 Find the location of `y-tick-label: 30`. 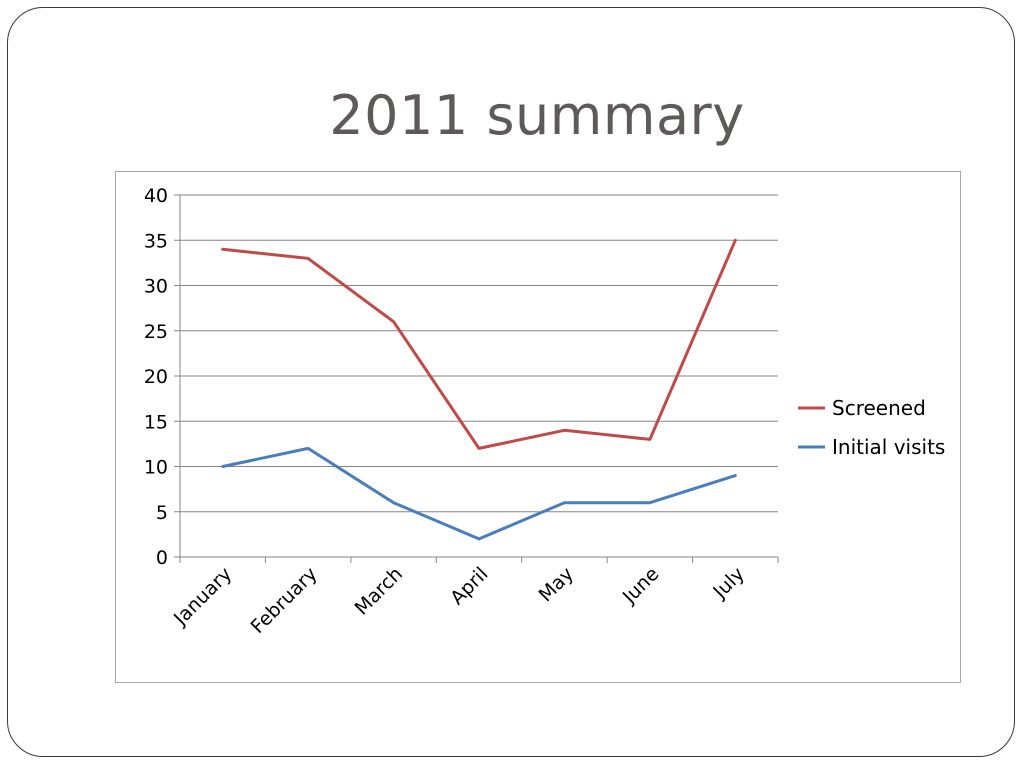

y-tick-label: 30 is located at coordinates (156, 287).